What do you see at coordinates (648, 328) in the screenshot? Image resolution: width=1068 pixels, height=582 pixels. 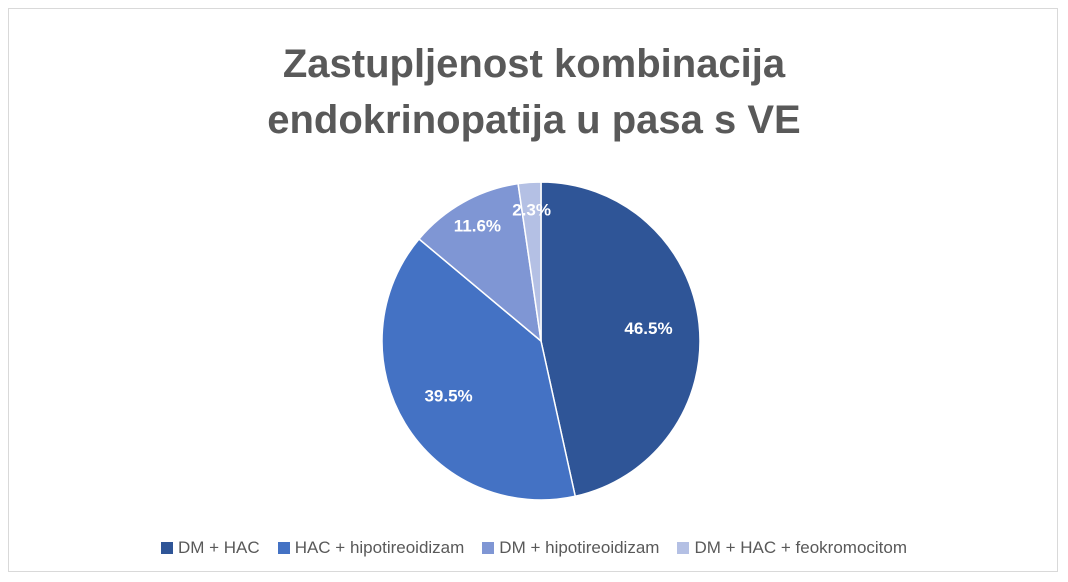 I see `data-label: 46.5%` at bounding box center [648, 328].